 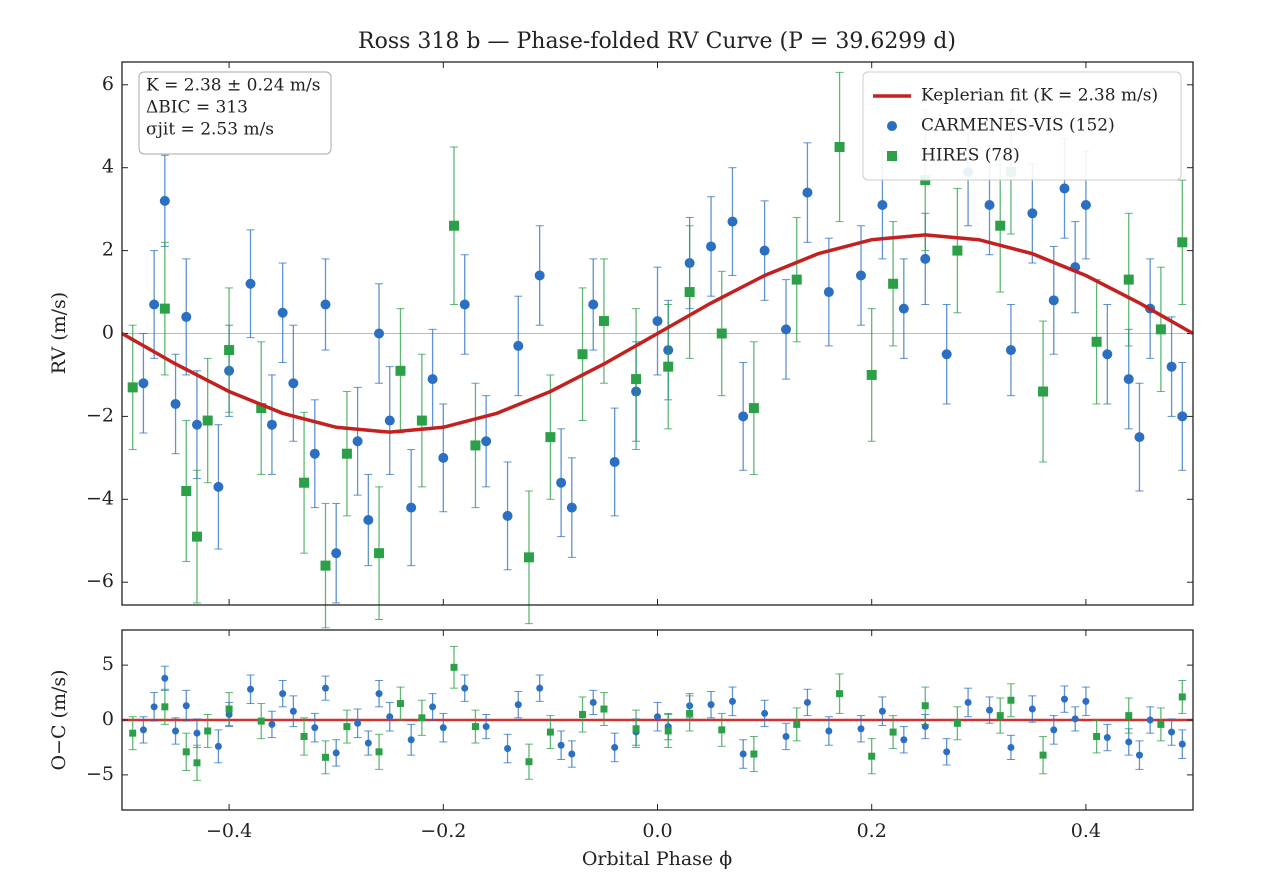 What do you see at coordinates (59, 333) in the screenshot?
I see `y-axis-label: RV (m/s)` at bounding box center [59, 333].